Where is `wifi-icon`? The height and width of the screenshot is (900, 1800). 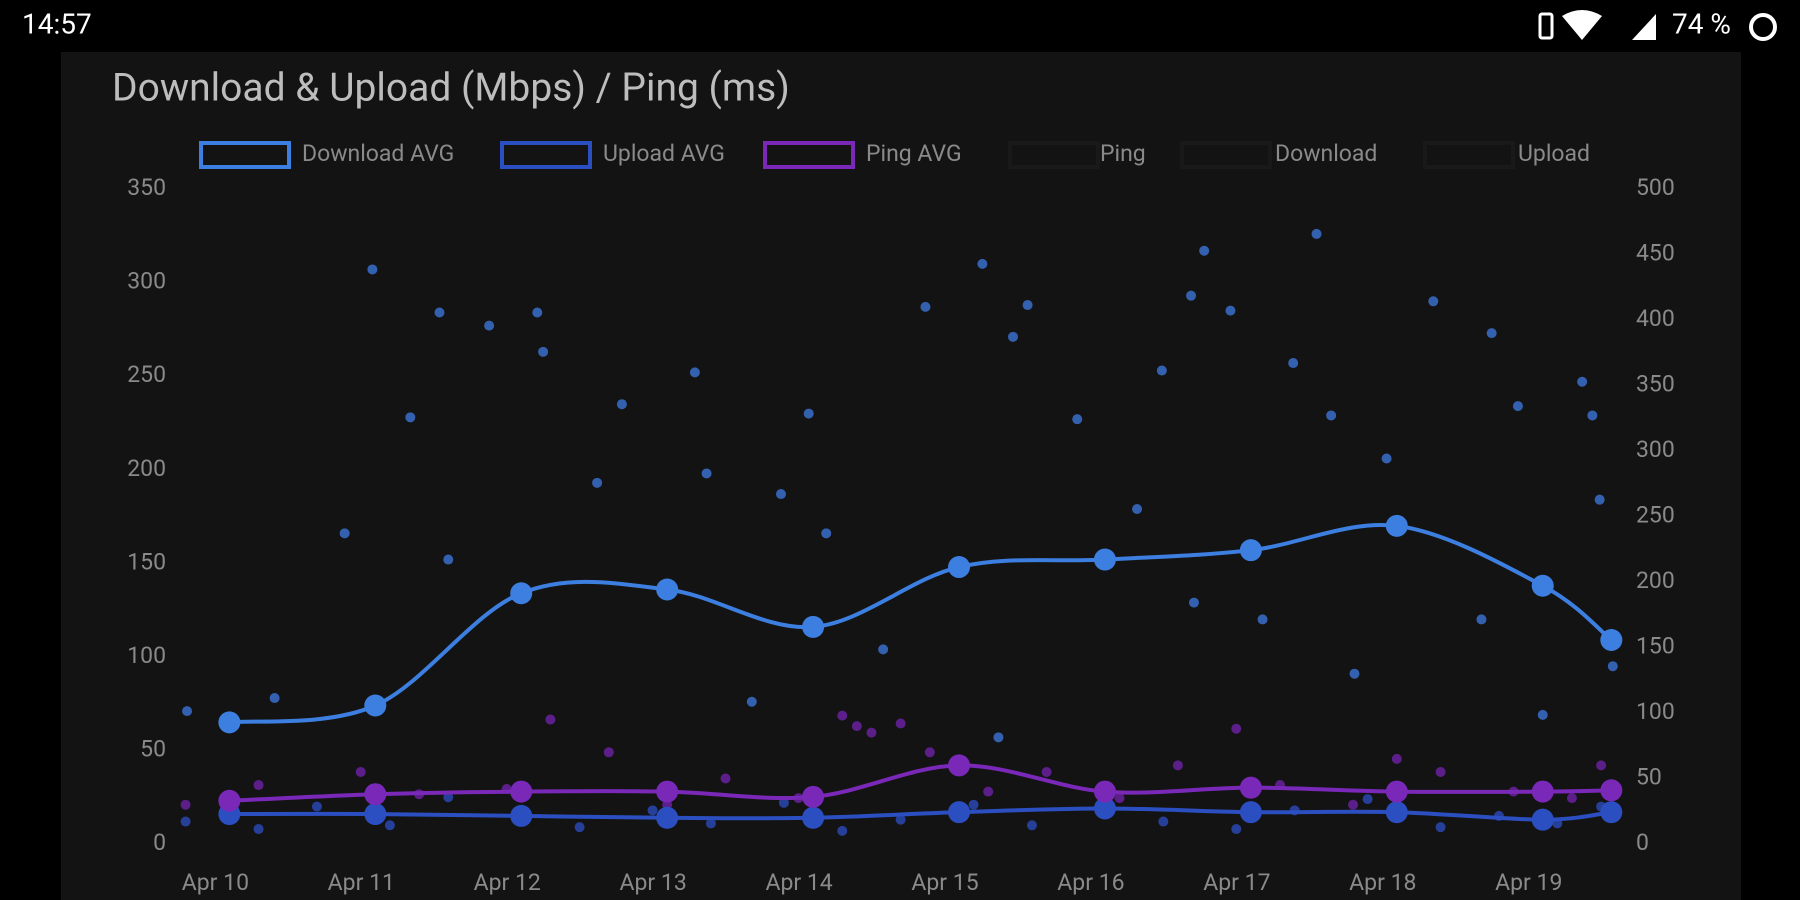 wifi-icon is located at coordinates (1582, 25).